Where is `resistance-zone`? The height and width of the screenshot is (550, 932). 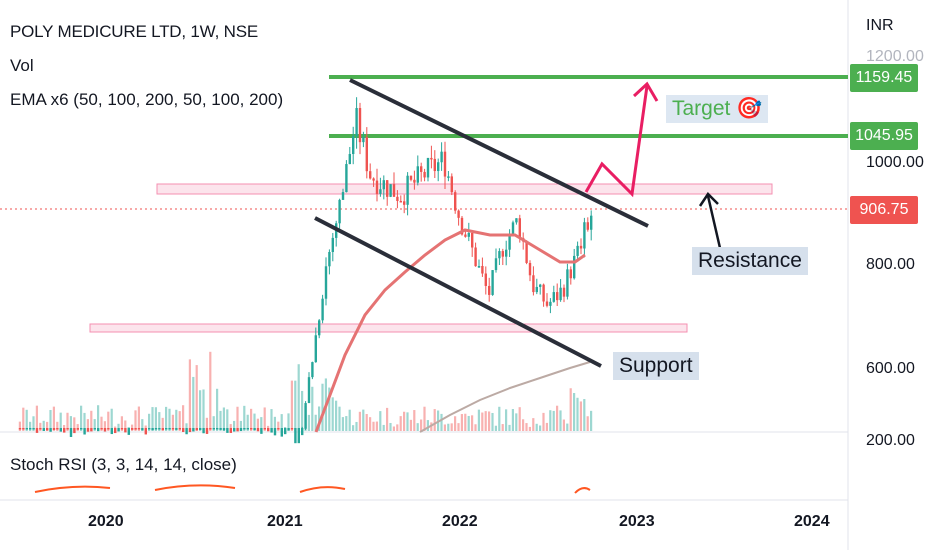 resistance-zone is located at coordinates (464, 189).